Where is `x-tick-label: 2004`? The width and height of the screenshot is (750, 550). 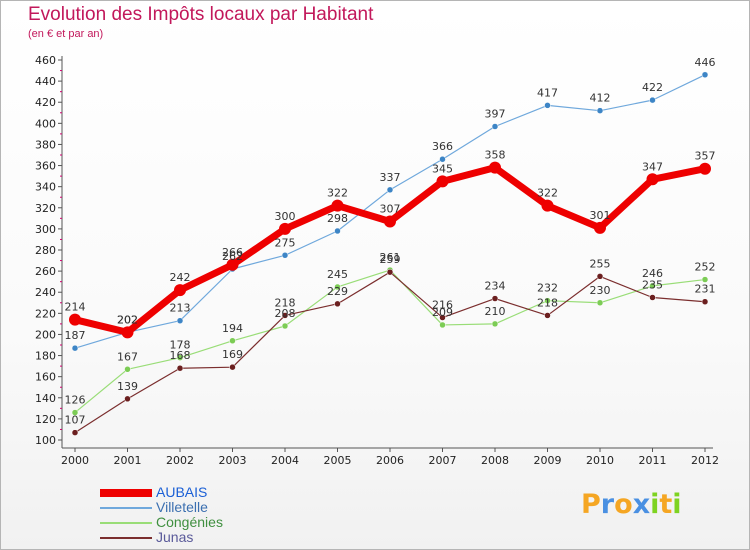
x-tick-label: 2004 is located at coordinates (285, 460).